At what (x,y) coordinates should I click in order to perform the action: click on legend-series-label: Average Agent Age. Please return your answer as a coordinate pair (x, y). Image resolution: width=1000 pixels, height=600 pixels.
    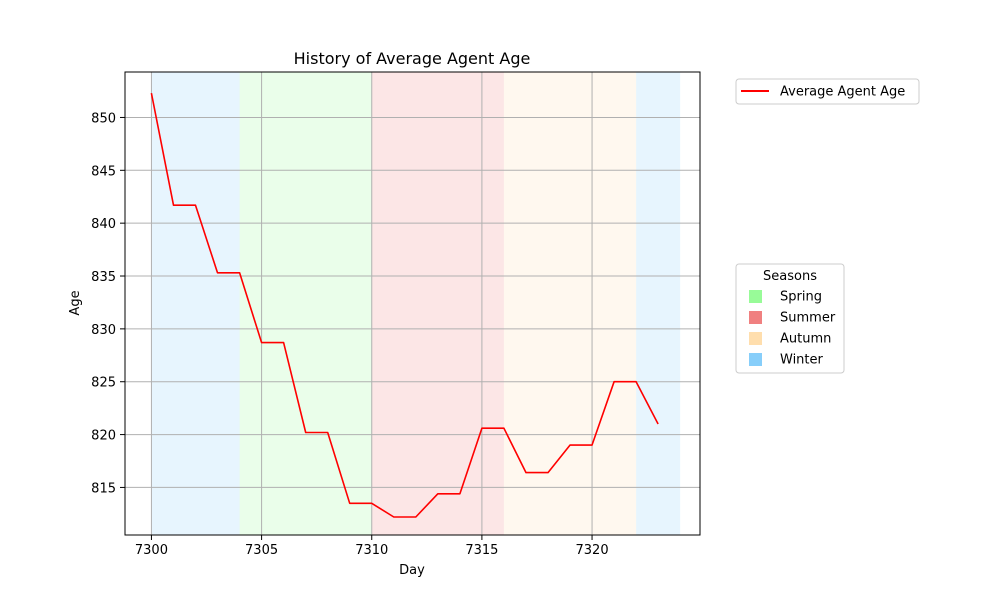
    Looking at the image, I should click on (842, 92).